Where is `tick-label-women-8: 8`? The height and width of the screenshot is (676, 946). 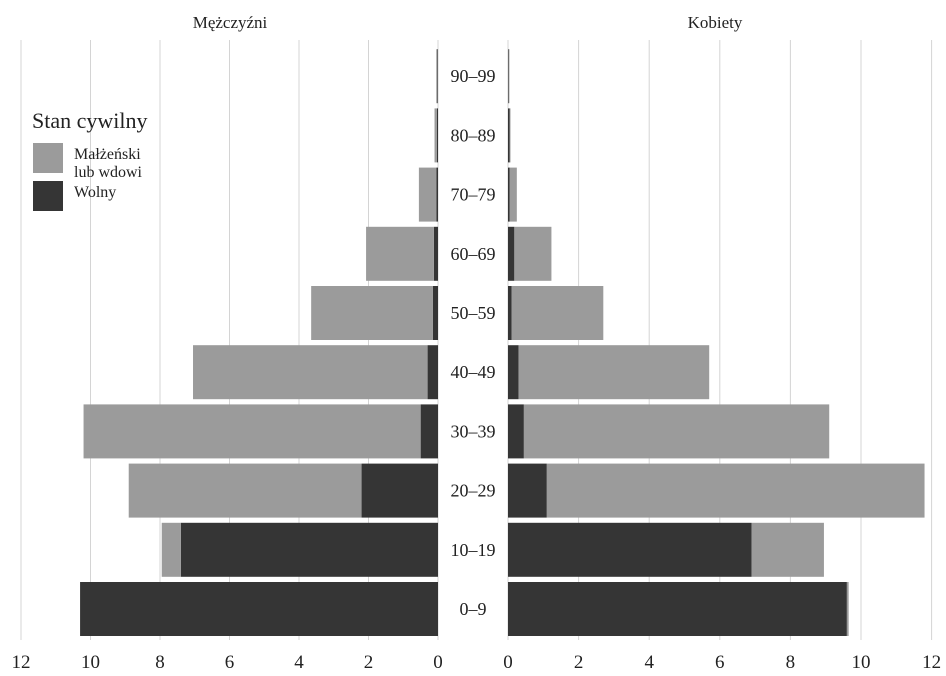
tick-label-women-8: 8 is located at coordinates (791, 662).